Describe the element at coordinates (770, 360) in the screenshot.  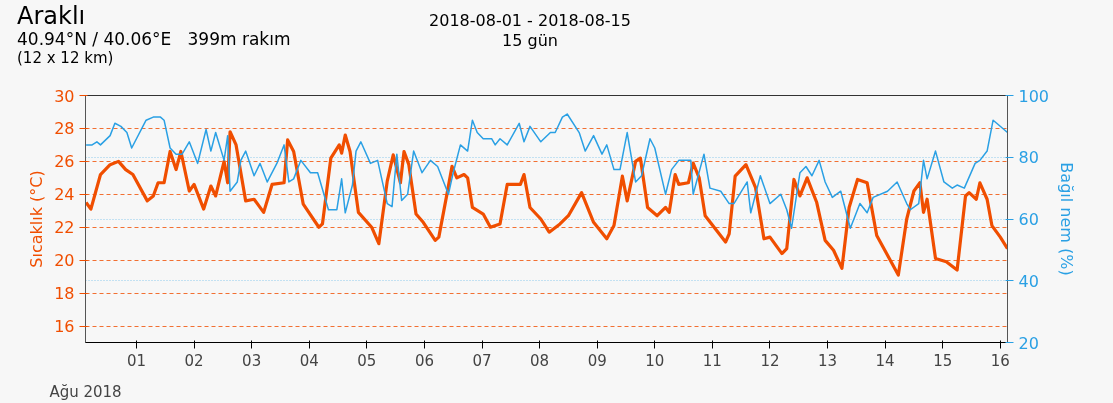
I see `x-tick-label: 12` at that location.